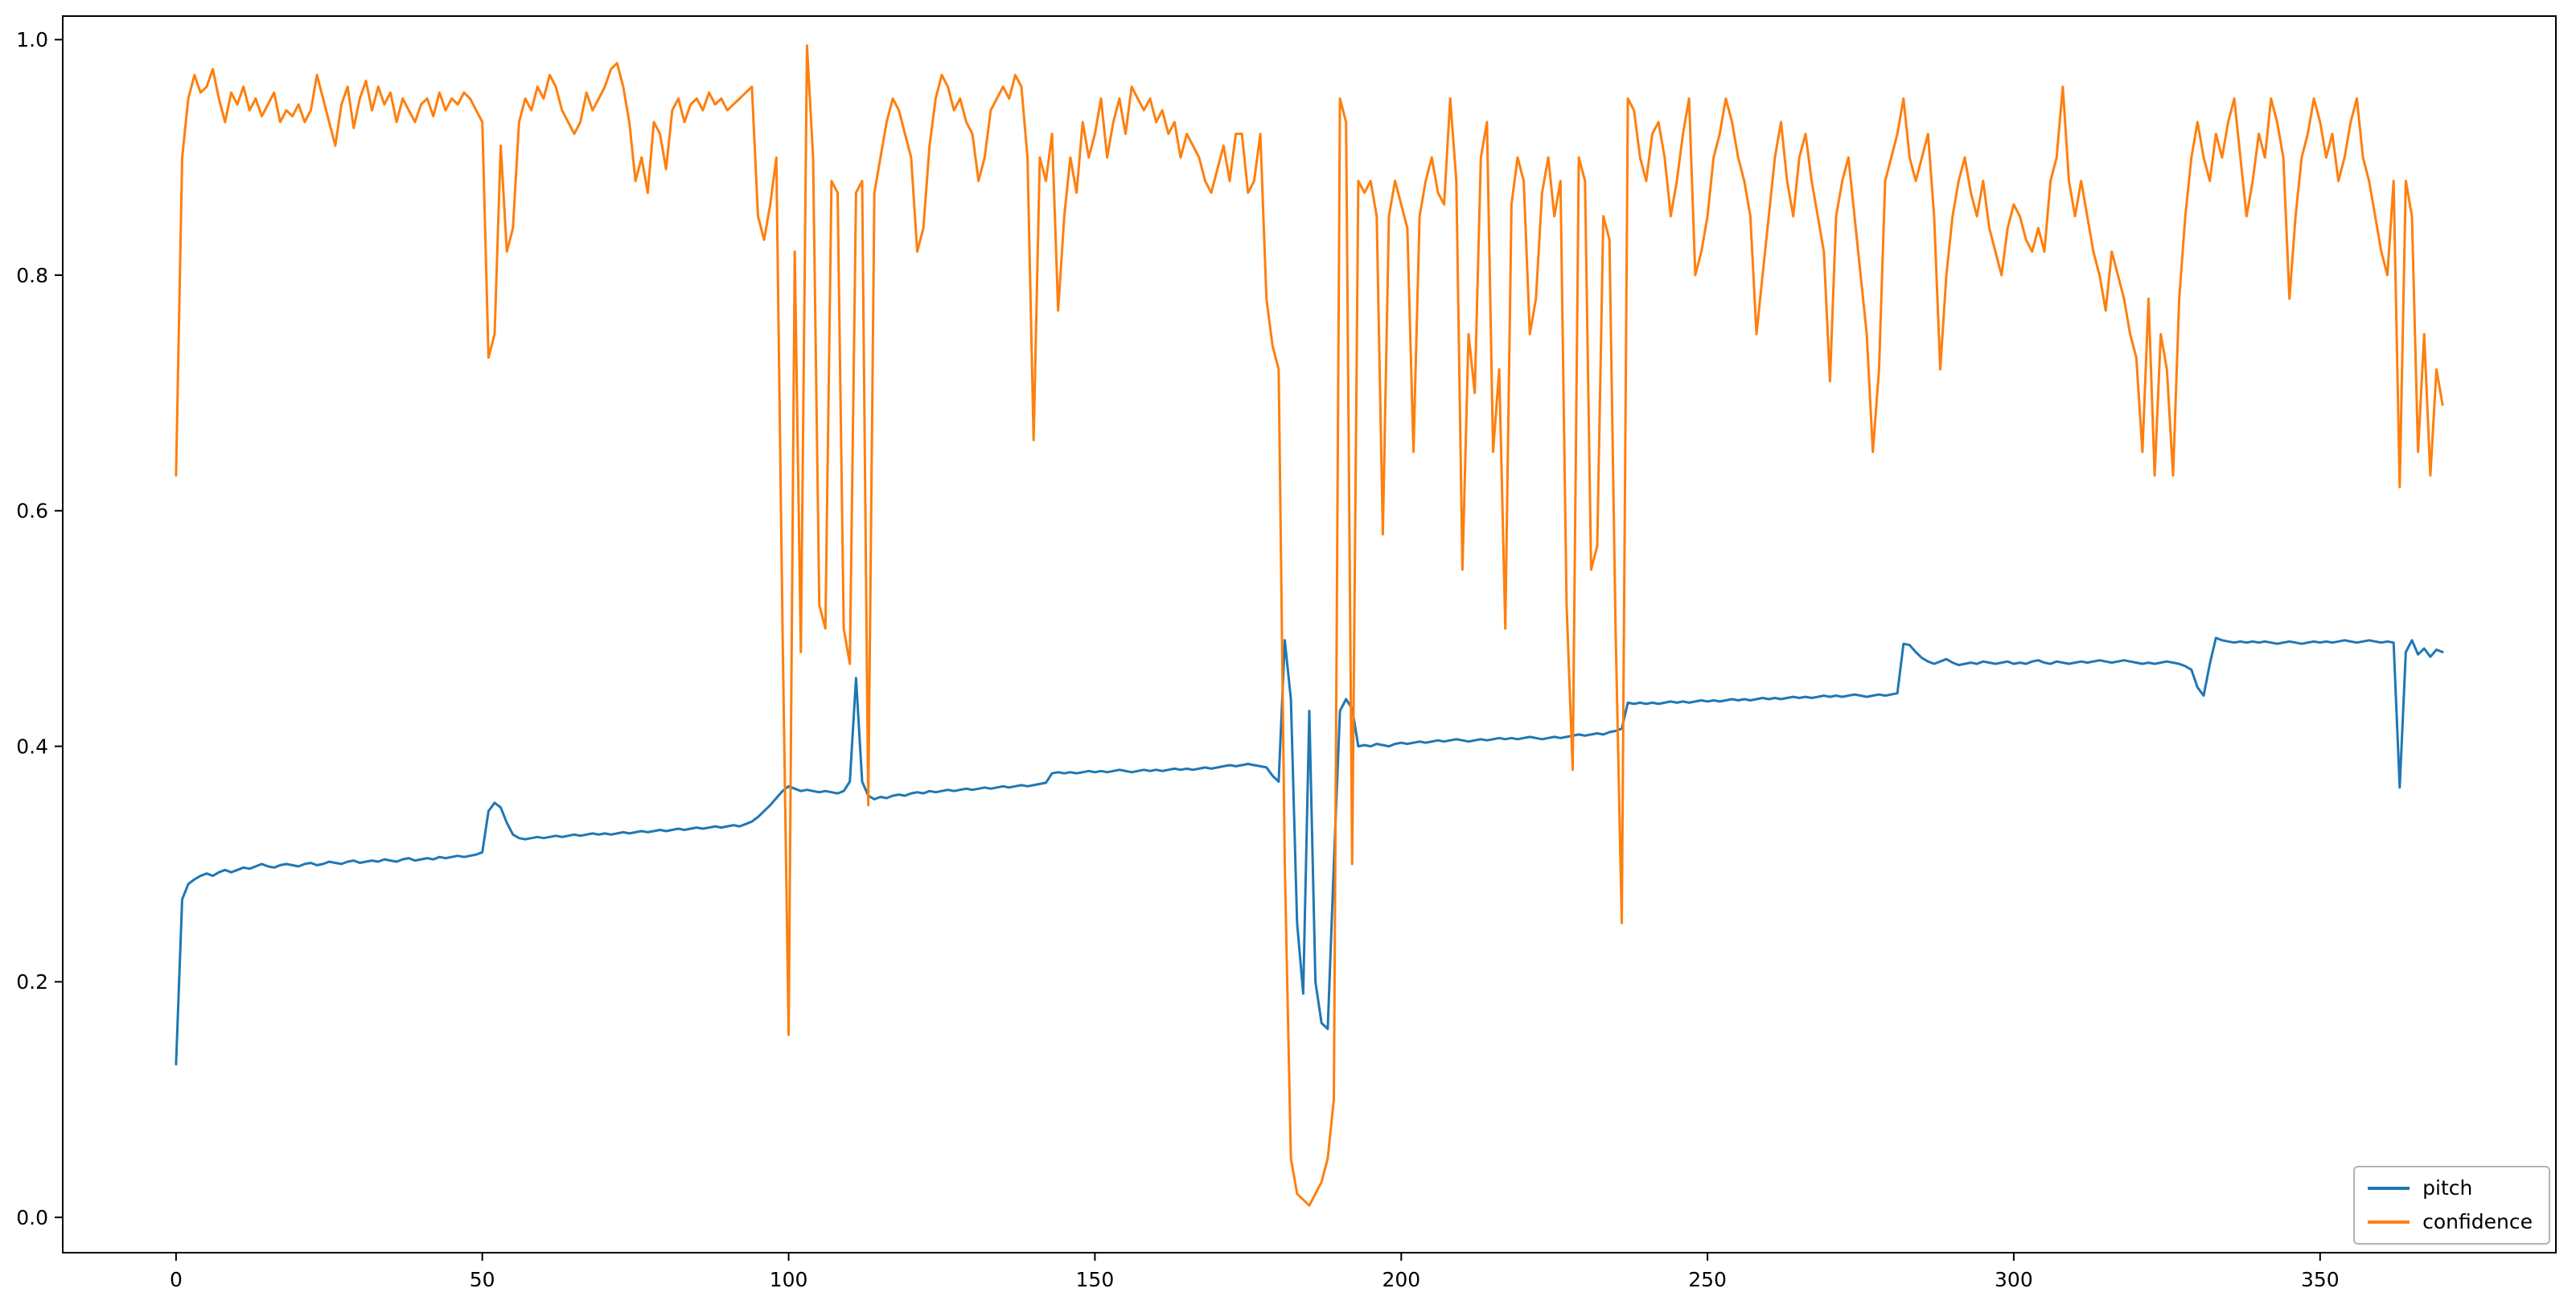 The width and height of the screenshot is (2576, 1309). I want to click on y-axis: 0.0 0.2 0.4 0.6 0.8 1.0, so click(39, 628).